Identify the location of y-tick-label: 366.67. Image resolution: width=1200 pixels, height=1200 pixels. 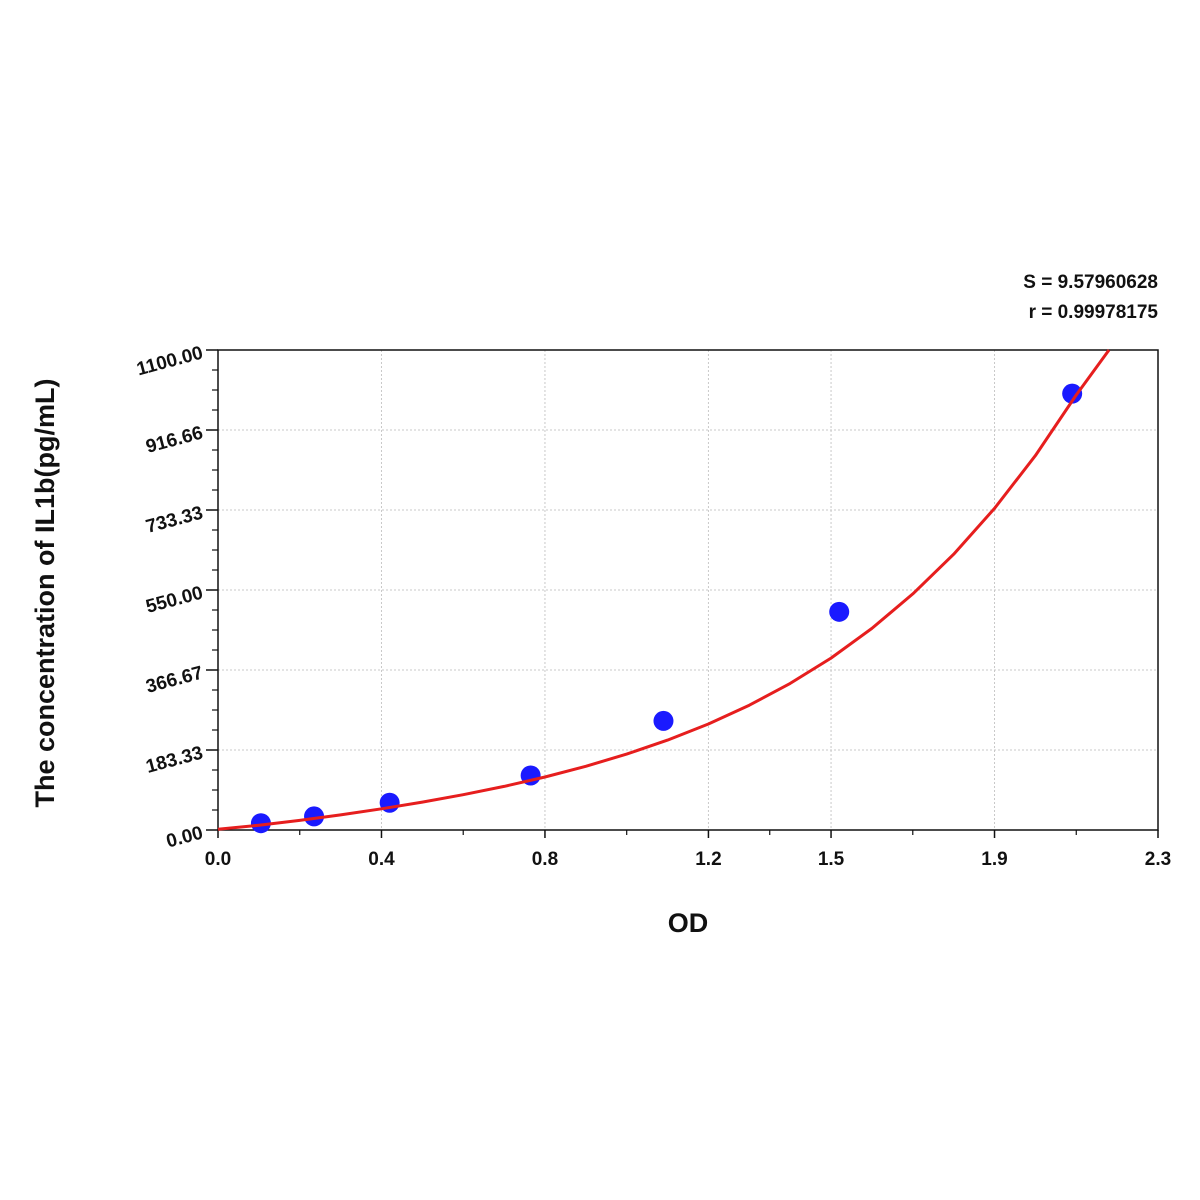
(175, 680).